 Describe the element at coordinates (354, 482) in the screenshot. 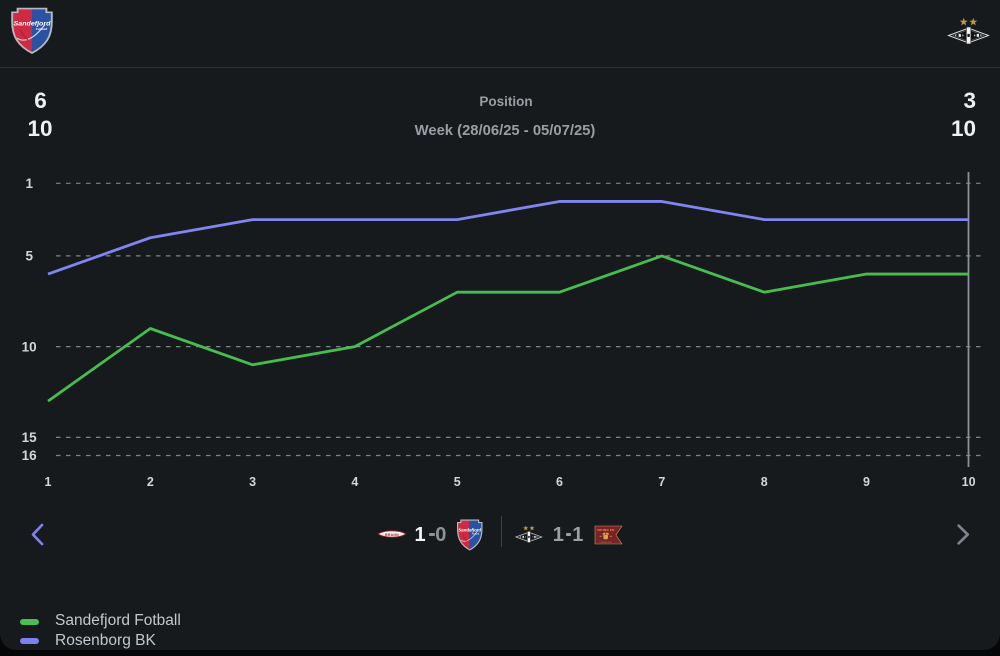

I see `svg-text: 4` at that location.